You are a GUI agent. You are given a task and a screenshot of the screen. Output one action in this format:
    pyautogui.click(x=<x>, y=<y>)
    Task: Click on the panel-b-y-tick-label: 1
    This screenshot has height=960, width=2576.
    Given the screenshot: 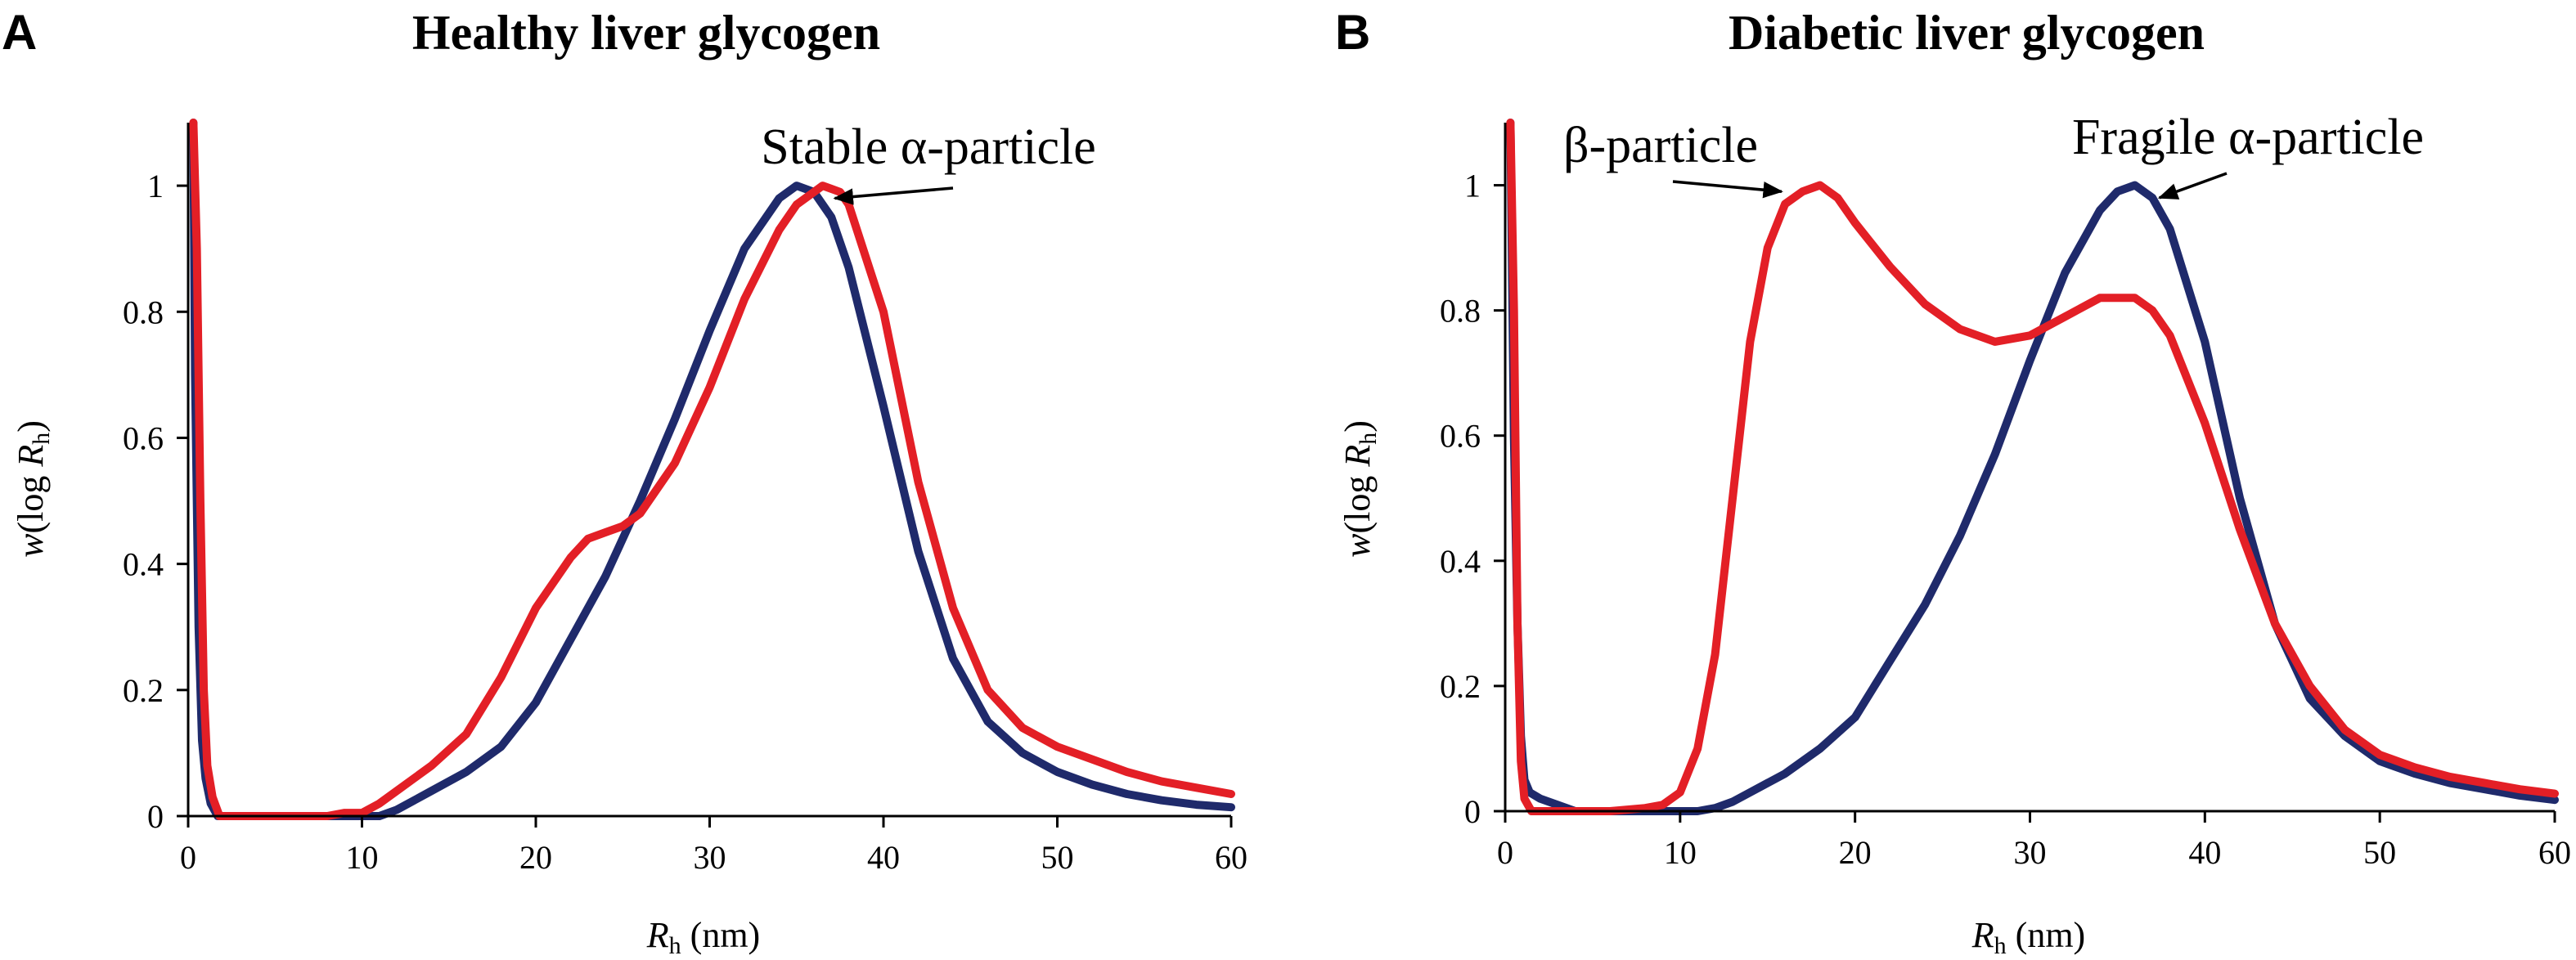 What is the action you would take?
    pyautogui.click(x=1472, y=186)
    